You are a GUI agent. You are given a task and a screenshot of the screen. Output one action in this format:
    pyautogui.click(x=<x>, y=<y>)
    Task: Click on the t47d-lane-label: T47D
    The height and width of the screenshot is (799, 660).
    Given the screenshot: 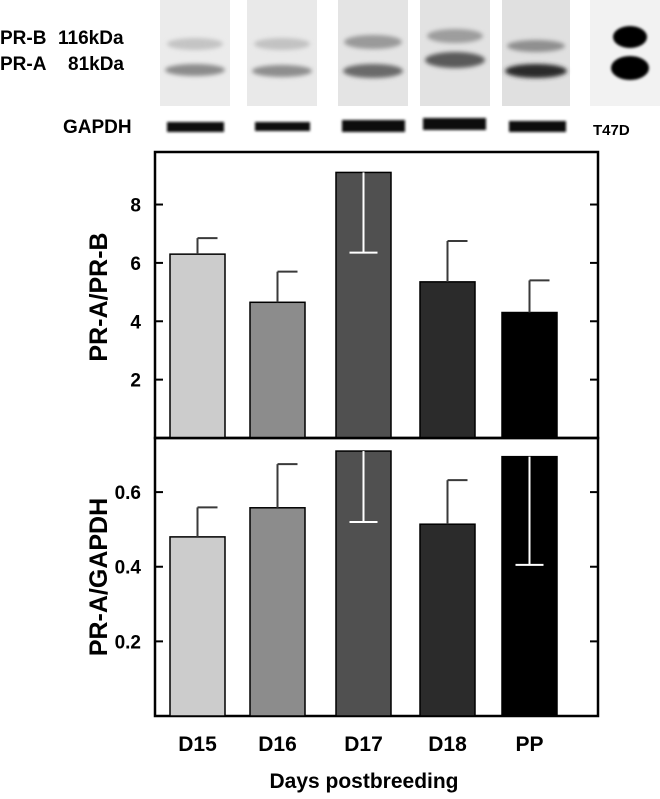 What is the action you would take?
    pyautogui.click(x=611, y=130)
    